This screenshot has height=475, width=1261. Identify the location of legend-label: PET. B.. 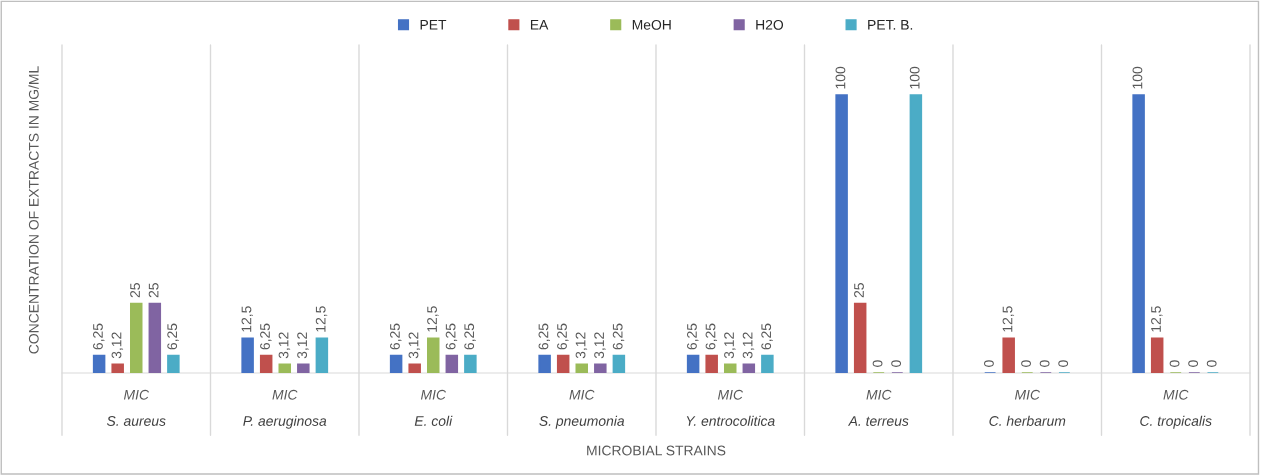
(890, 25).